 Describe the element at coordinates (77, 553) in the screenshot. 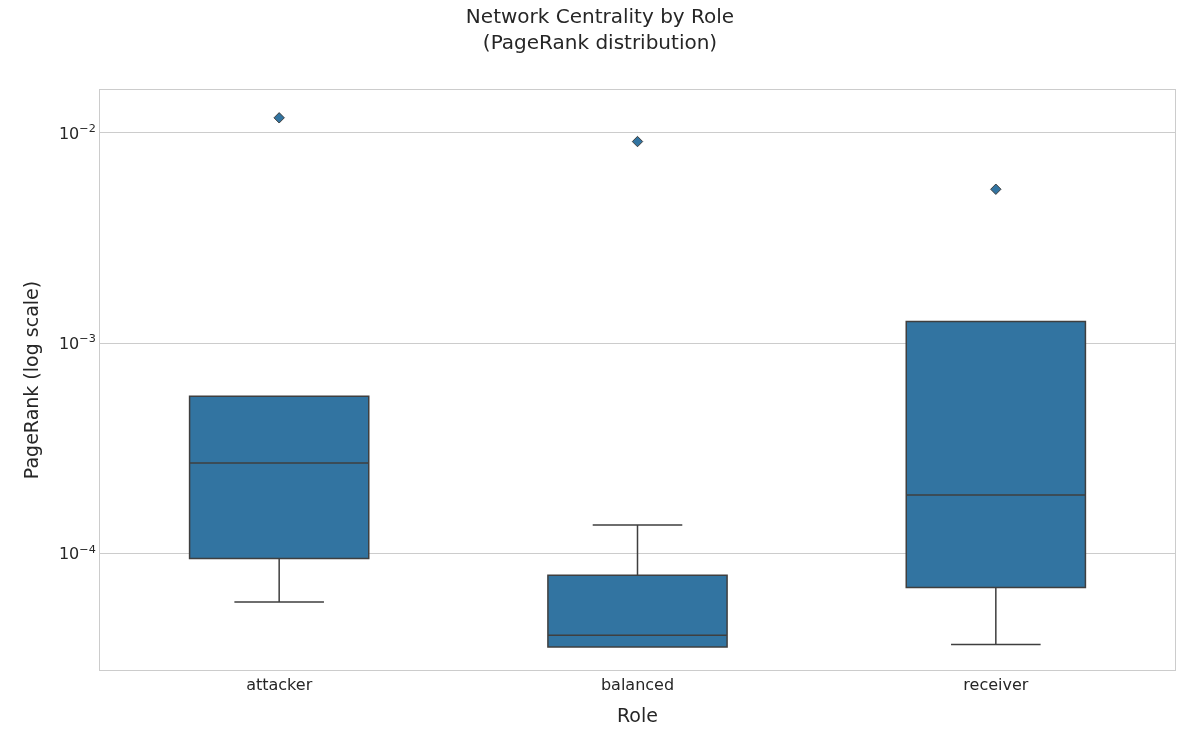

I see `y-tick-label: 10$^{−4}$` at that location.